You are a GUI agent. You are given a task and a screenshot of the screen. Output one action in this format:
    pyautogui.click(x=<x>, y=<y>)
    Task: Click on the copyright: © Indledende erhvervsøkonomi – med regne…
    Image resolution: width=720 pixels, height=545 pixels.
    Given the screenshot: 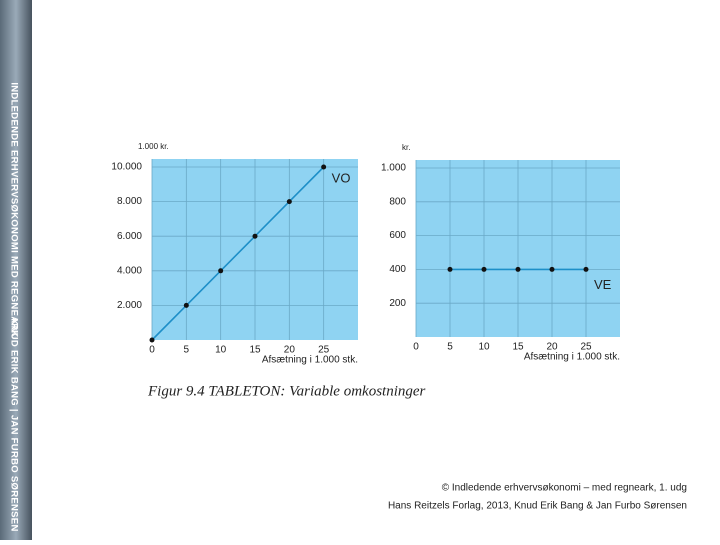 What is the action you would take?
    pyautogui.click(x=564, y=488)
    